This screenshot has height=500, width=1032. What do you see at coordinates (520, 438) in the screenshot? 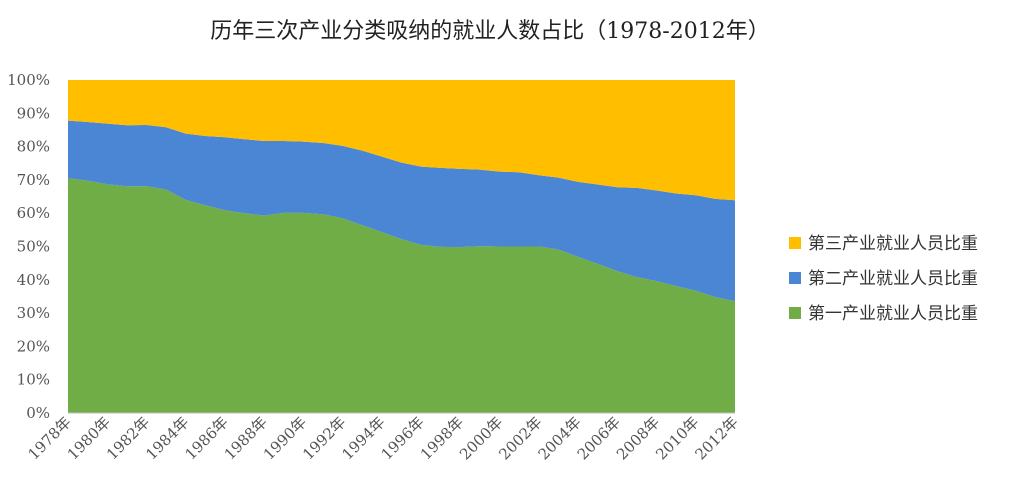
I see `x-tick-label: 2002年` at bounding box center [520, 438].